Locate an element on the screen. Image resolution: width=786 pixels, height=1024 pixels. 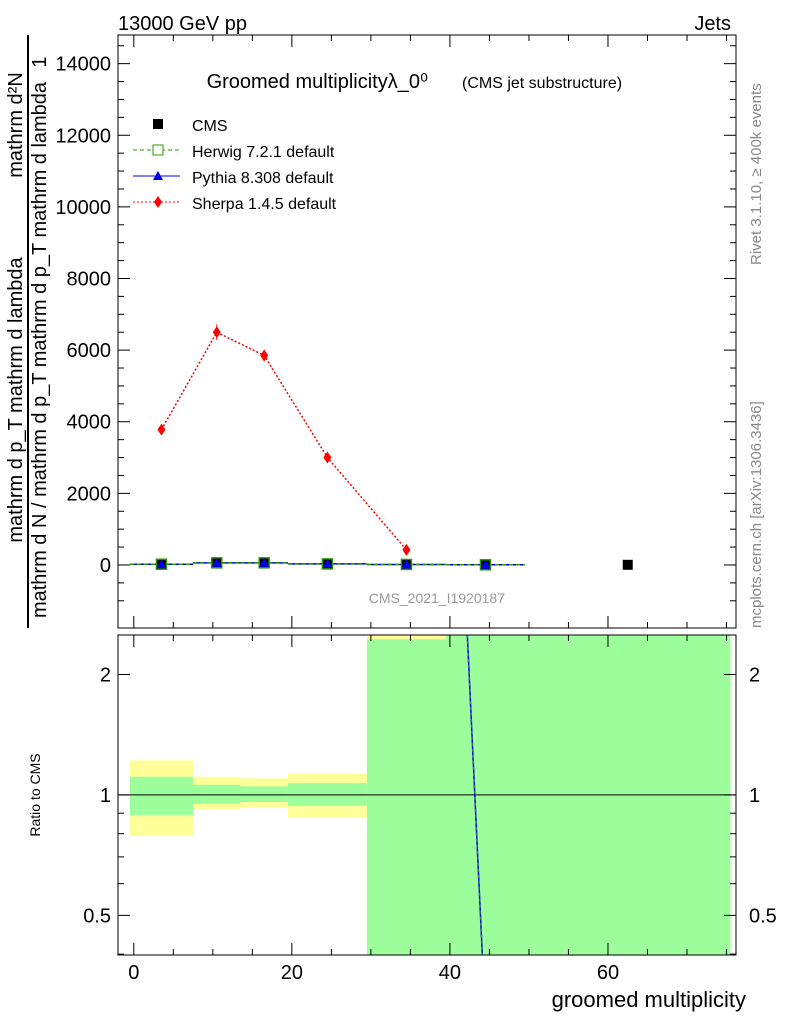
ratio-y-tick-label-right: 2 is located at coordinates (754, 675).